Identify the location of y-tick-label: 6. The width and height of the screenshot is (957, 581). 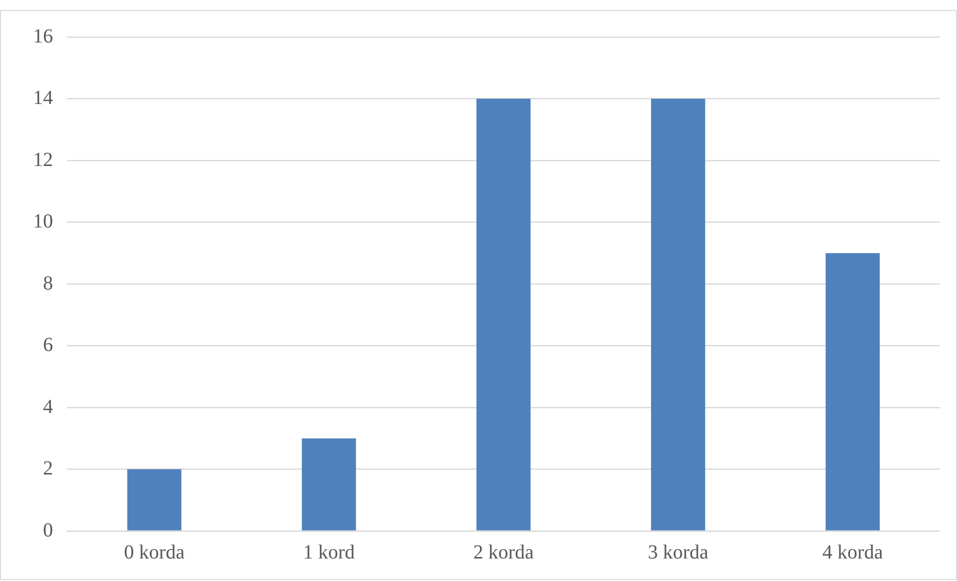
(48, 345).